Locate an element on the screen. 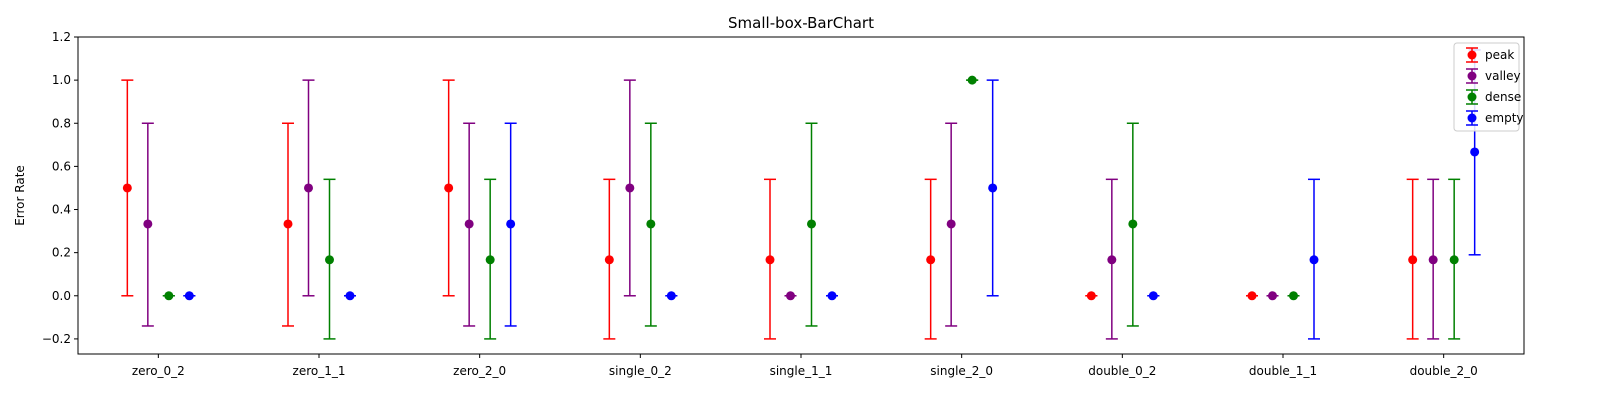 The width and height of the screenshot is (1600, 400). y-axis-ticks: −0.2 0.0 0.2 0.4 0.6 0.8 1.0 1.2 is located at coordinates (60, 188).